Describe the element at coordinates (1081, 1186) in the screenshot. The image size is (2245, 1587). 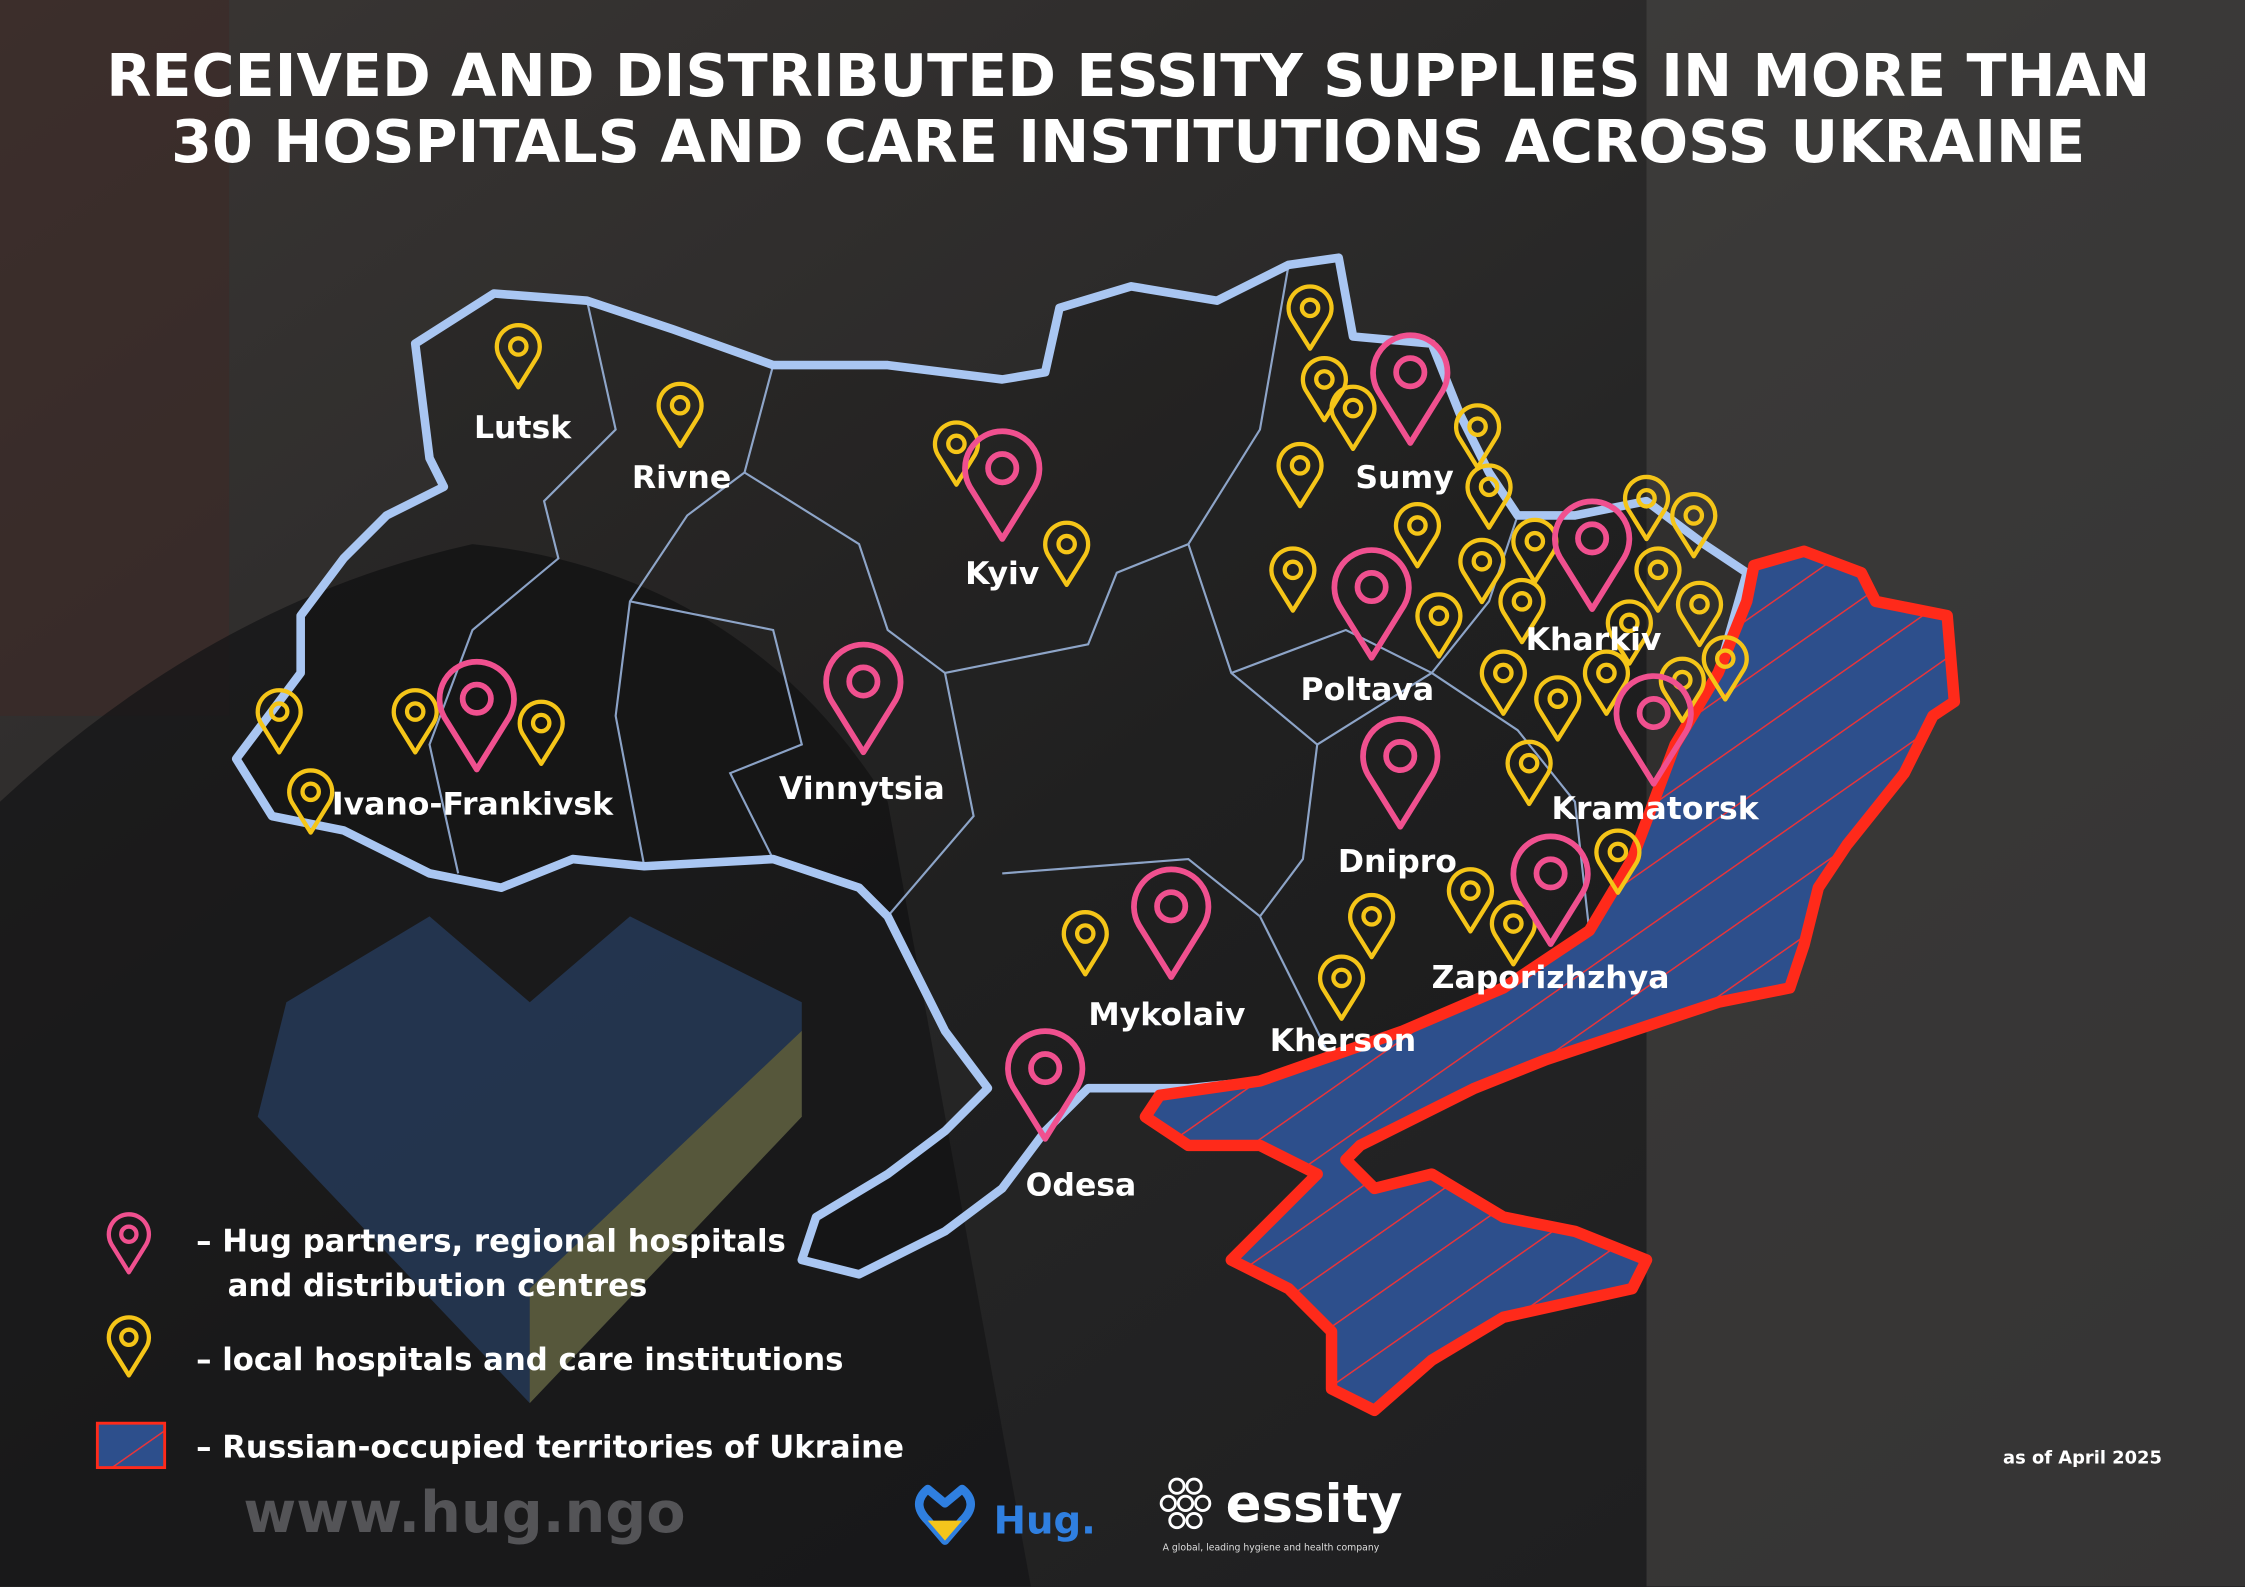
I see `city-label: Odesa` at that location.